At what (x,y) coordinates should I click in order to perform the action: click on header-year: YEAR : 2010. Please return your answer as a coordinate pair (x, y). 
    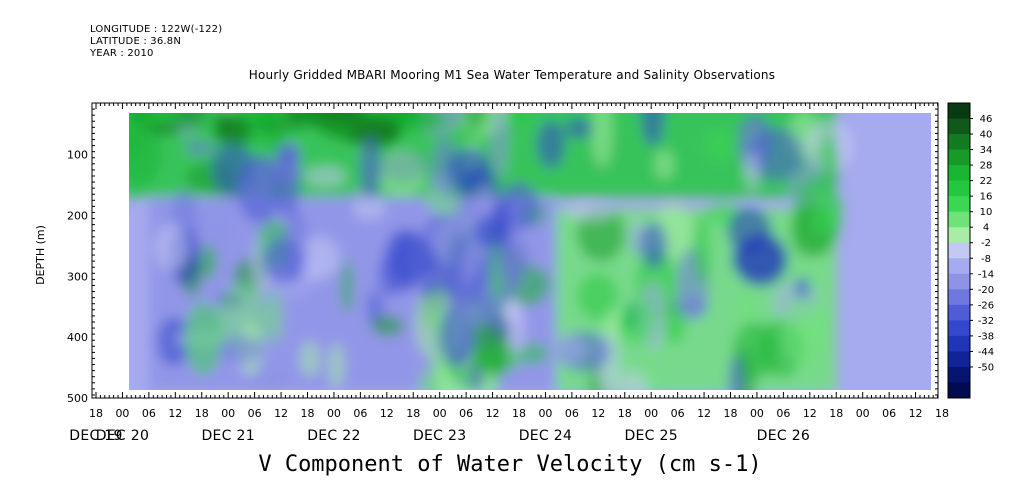
    Looking at the image, I should click on (122, 53).